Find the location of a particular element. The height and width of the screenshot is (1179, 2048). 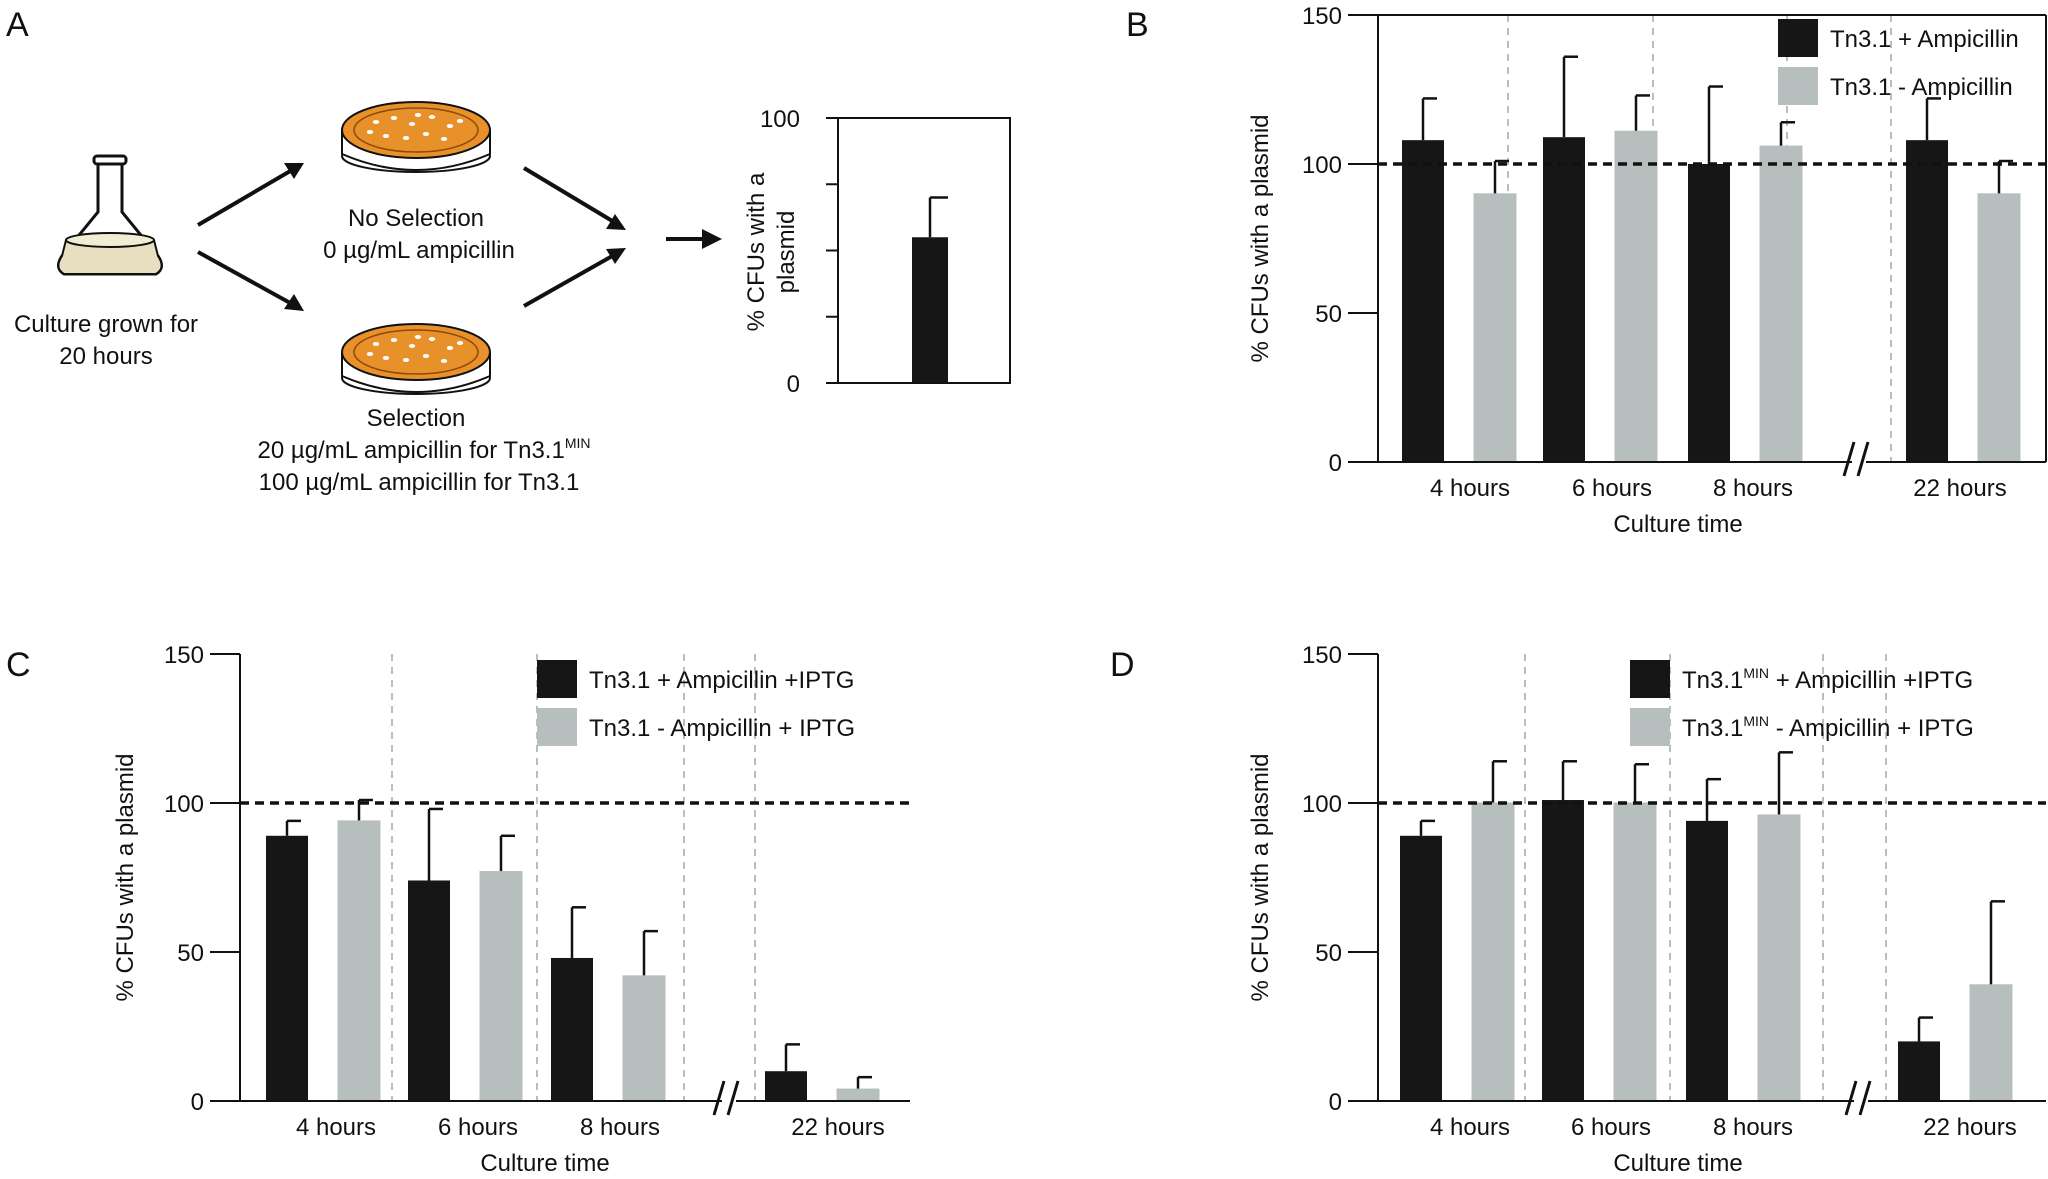

legend-label: Tn3.1 + Ampicillin is located at coordinates (1924, 39).